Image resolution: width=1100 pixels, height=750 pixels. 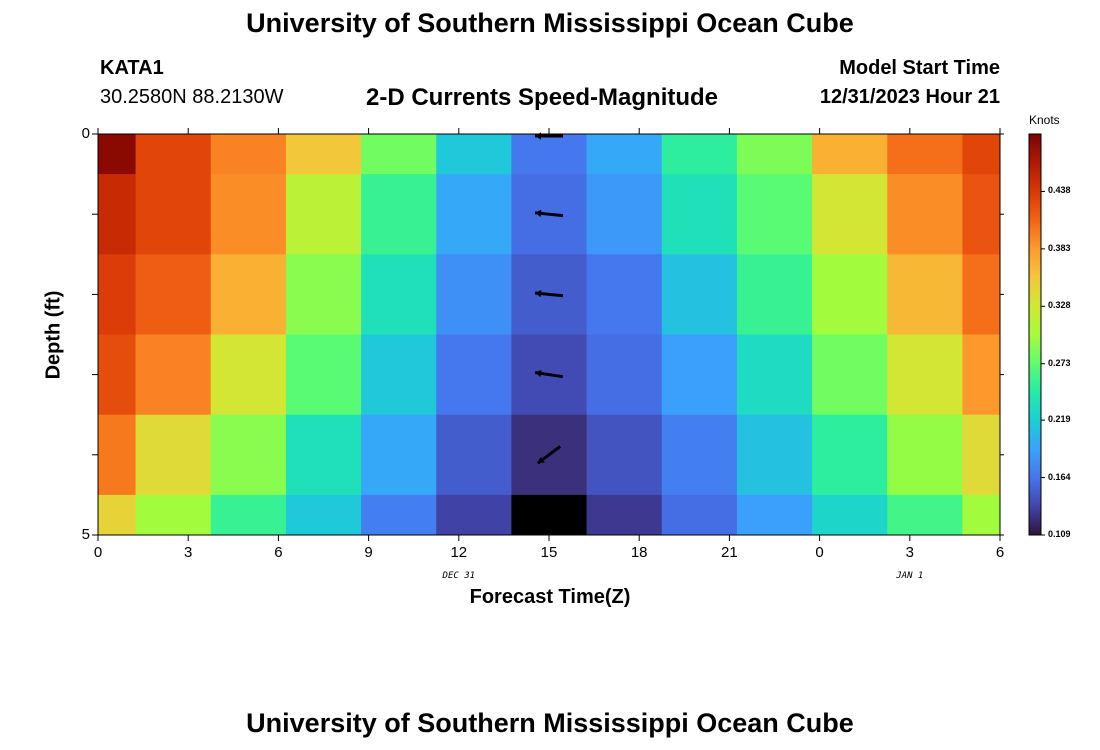 I want to click on colorbar-tick-label: 0.219, so click(x=1059, y=419).